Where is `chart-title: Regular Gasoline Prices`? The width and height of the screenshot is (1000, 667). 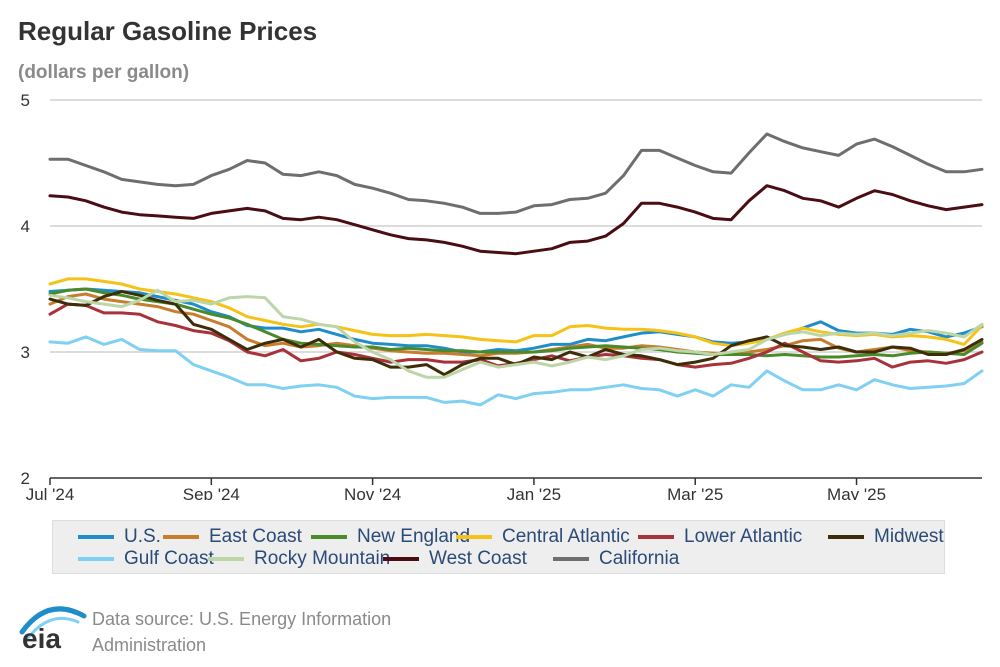 chart-title: Regular Gasoline Prices is located at coordinates (168, 31).